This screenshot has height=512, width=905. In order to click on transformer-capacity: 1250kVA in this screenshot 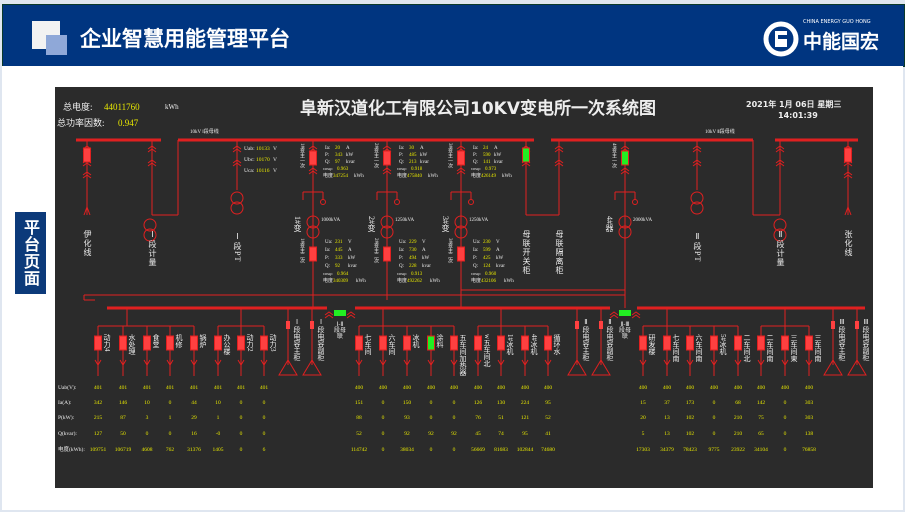, I will do `click(479, 220)`.